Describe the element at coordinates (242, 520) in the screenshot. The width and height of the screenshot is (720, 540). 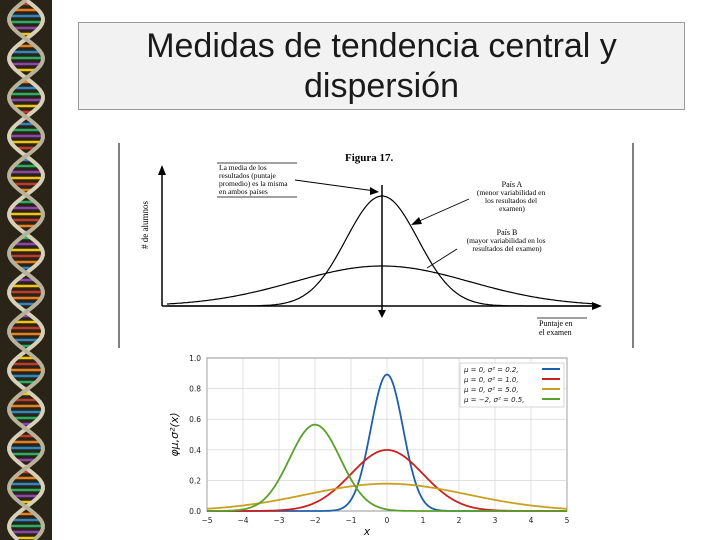
I see `x-tick-label: −4` at that location.